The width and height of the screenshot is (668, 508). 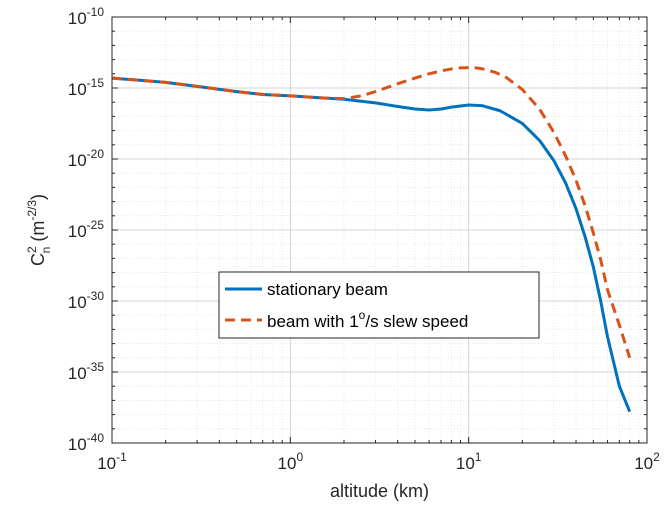 What do you see at coordinates (112, 461) in the screenshot?
I see `x-tick-label: 10⁻¹` at bounding box center [112, 461].